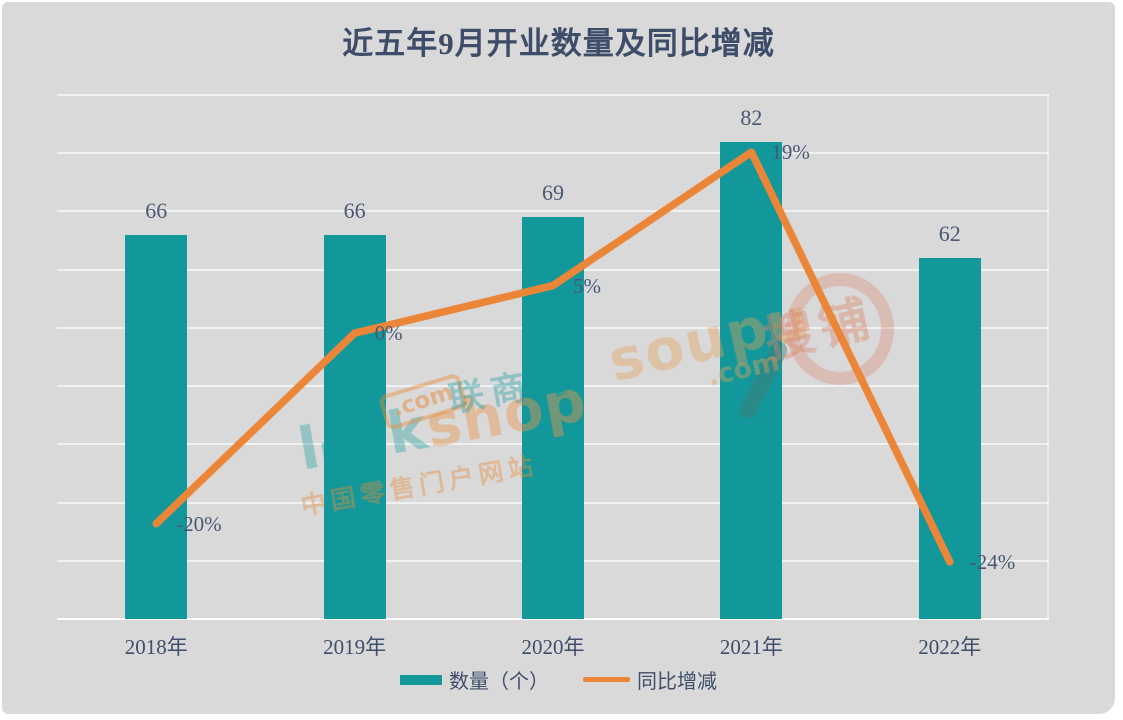 This screenshot has width=1123, height=720. Describe the element at coordinates (156, 426) in the screenshot. I see `bar-2018年` at that location.